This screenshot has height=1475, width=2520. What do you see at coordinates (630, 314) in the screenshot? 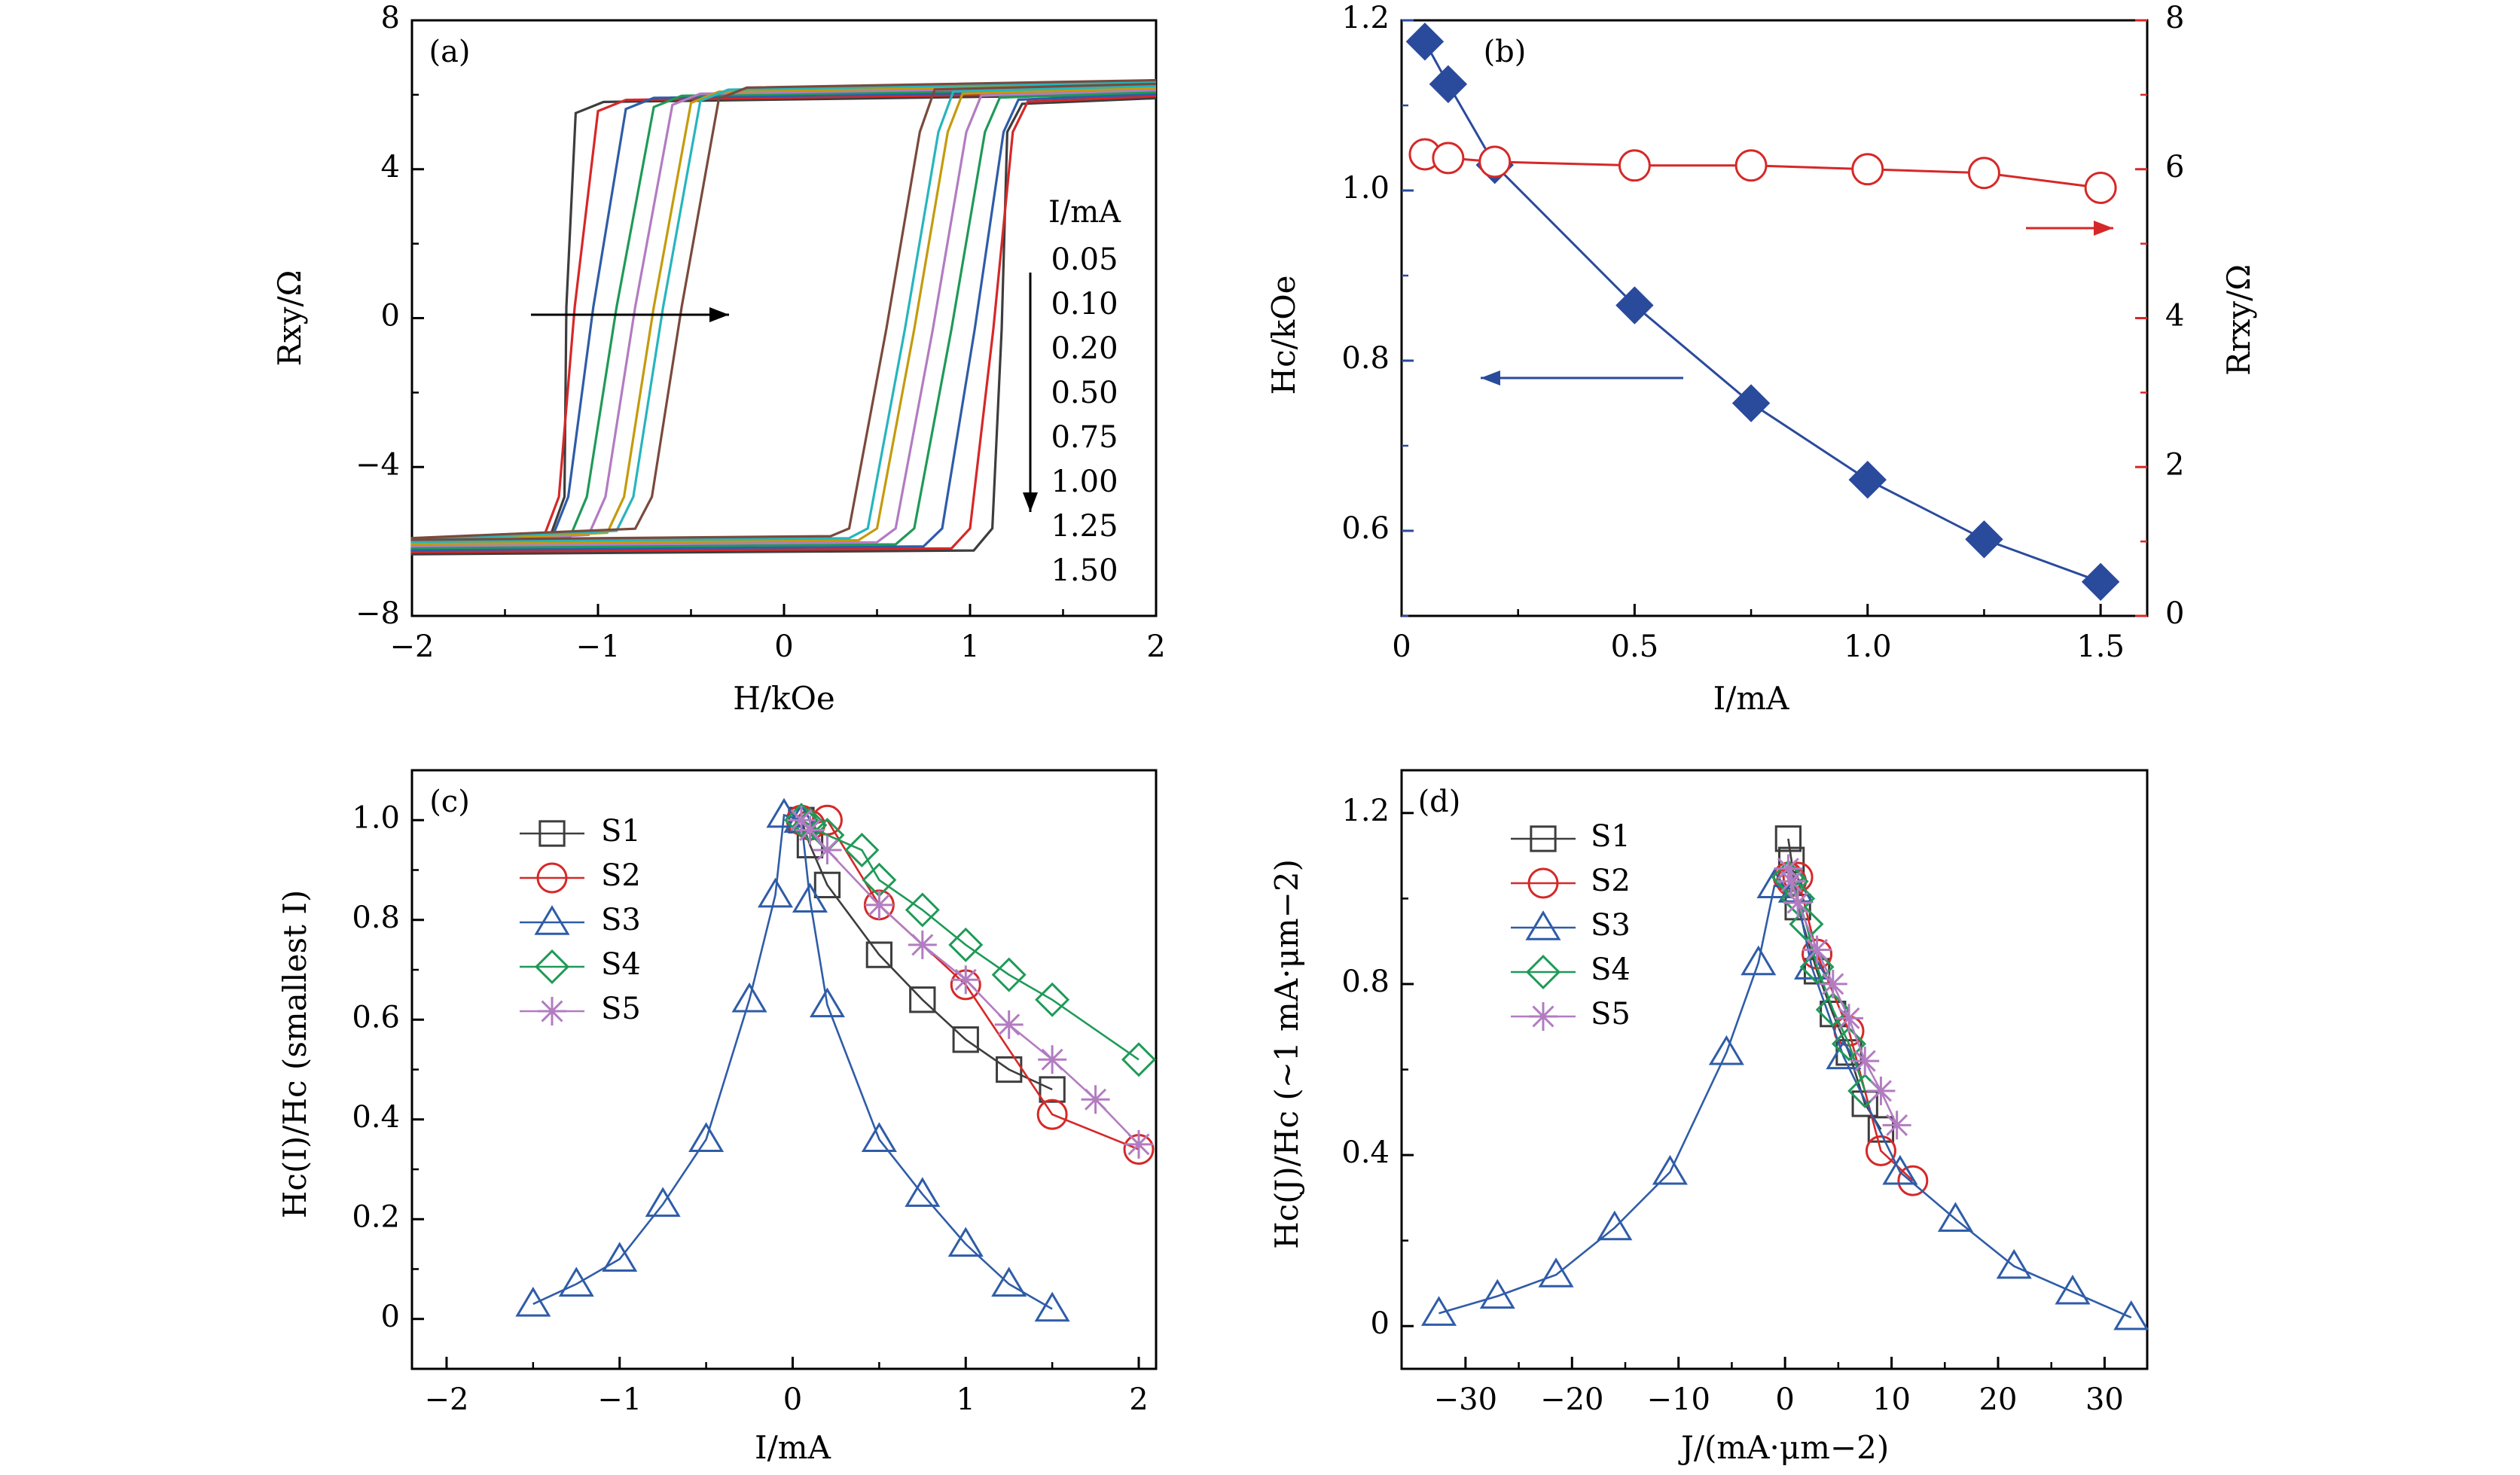
I see `sweep-arrow` at bounding box center [630, 314].